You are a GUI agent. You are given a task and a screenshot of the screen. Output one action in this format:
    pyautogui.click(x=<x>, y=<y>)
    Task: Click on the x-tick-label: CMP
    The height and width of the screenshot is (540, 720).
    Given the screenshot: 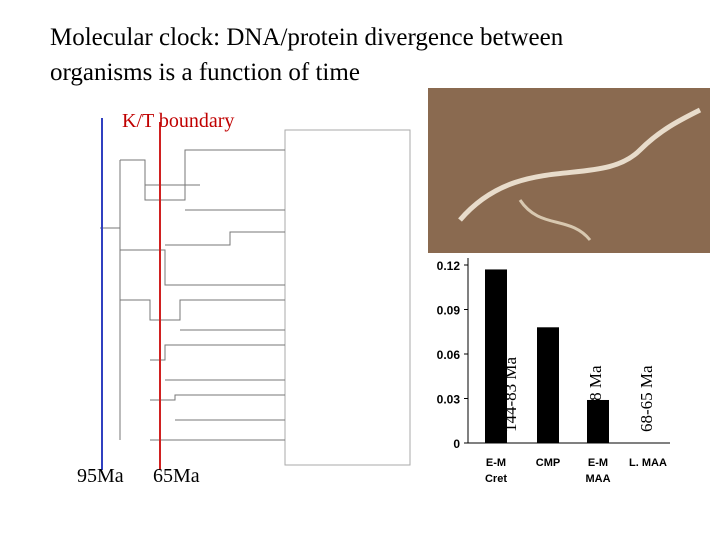 What is the action you would take?
    pyautogui.click(x=548, y=463)
    